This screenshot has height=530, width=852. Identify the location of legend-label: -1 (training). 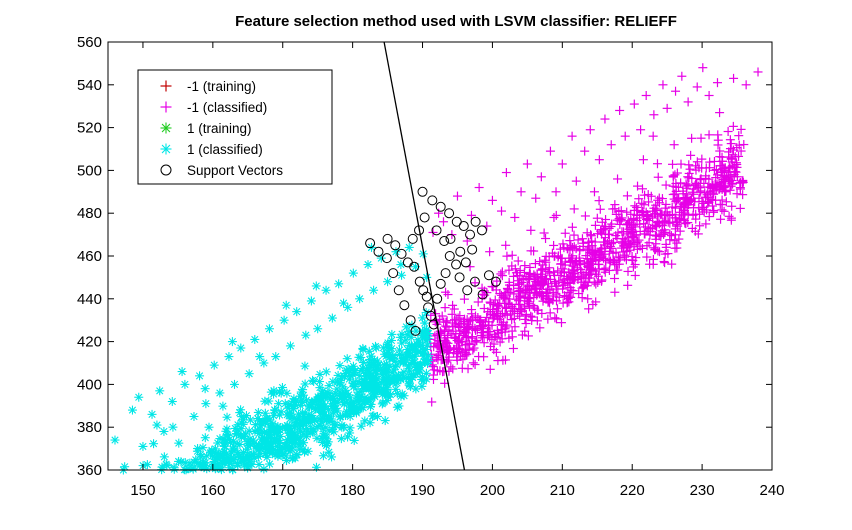
(221, 86).